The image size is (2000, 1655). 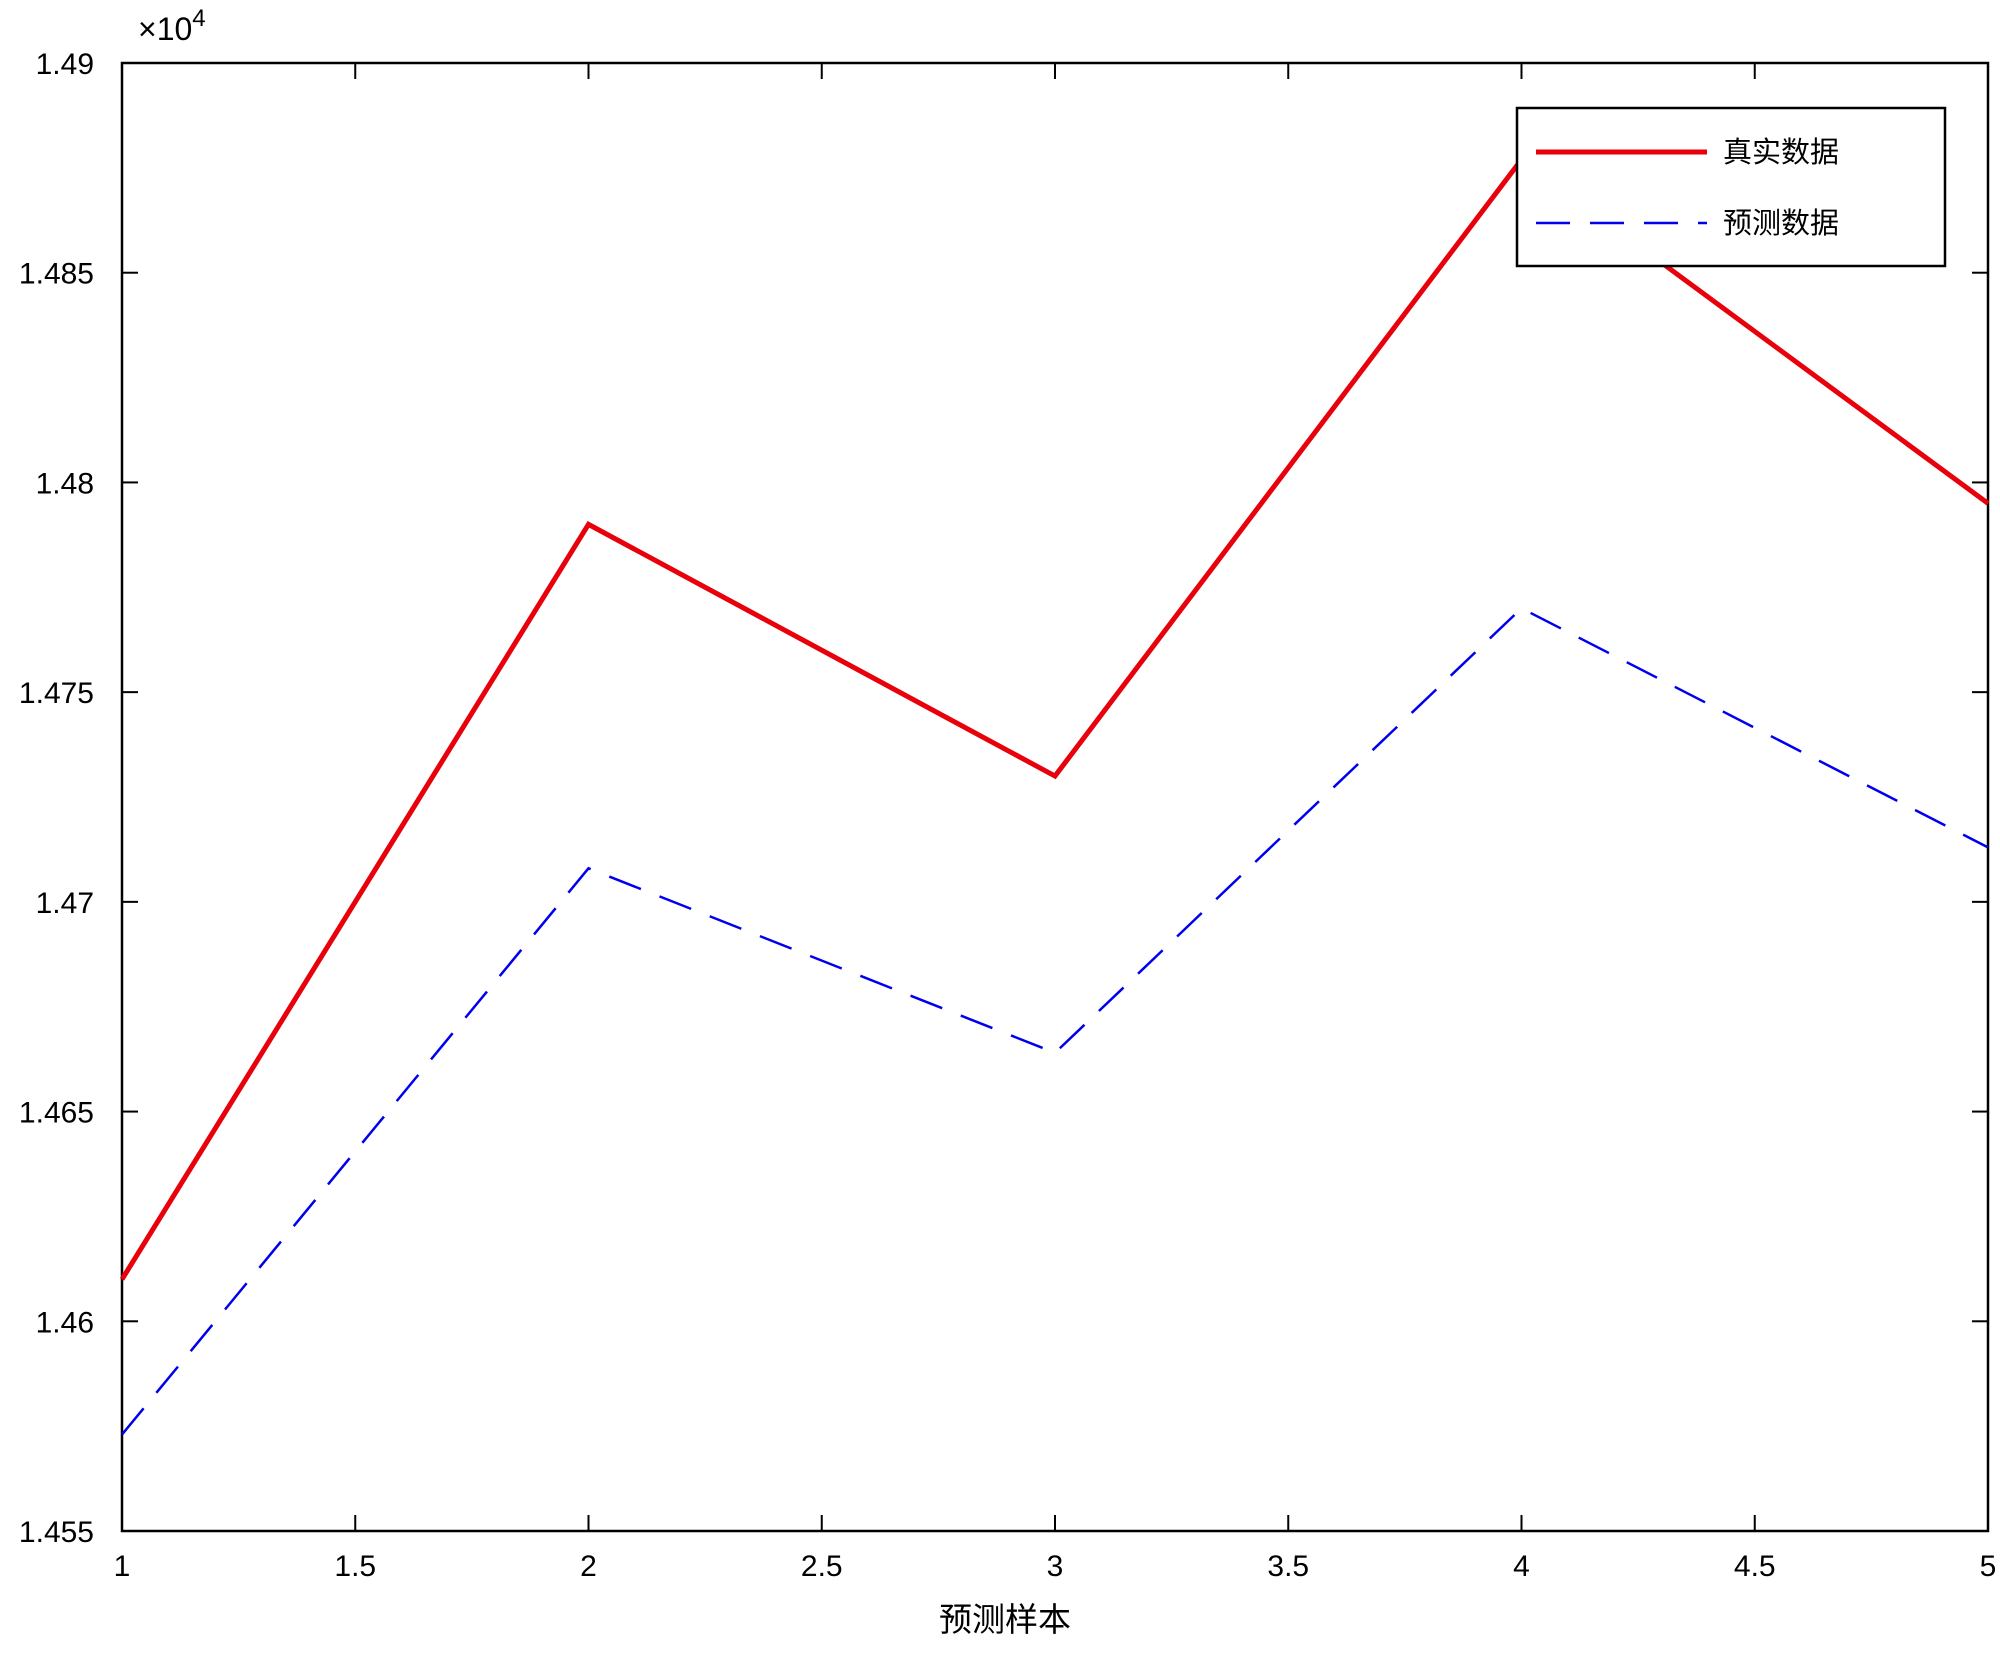 I want to click on y-tick-label: 1.47, so click(x=65, y=903).